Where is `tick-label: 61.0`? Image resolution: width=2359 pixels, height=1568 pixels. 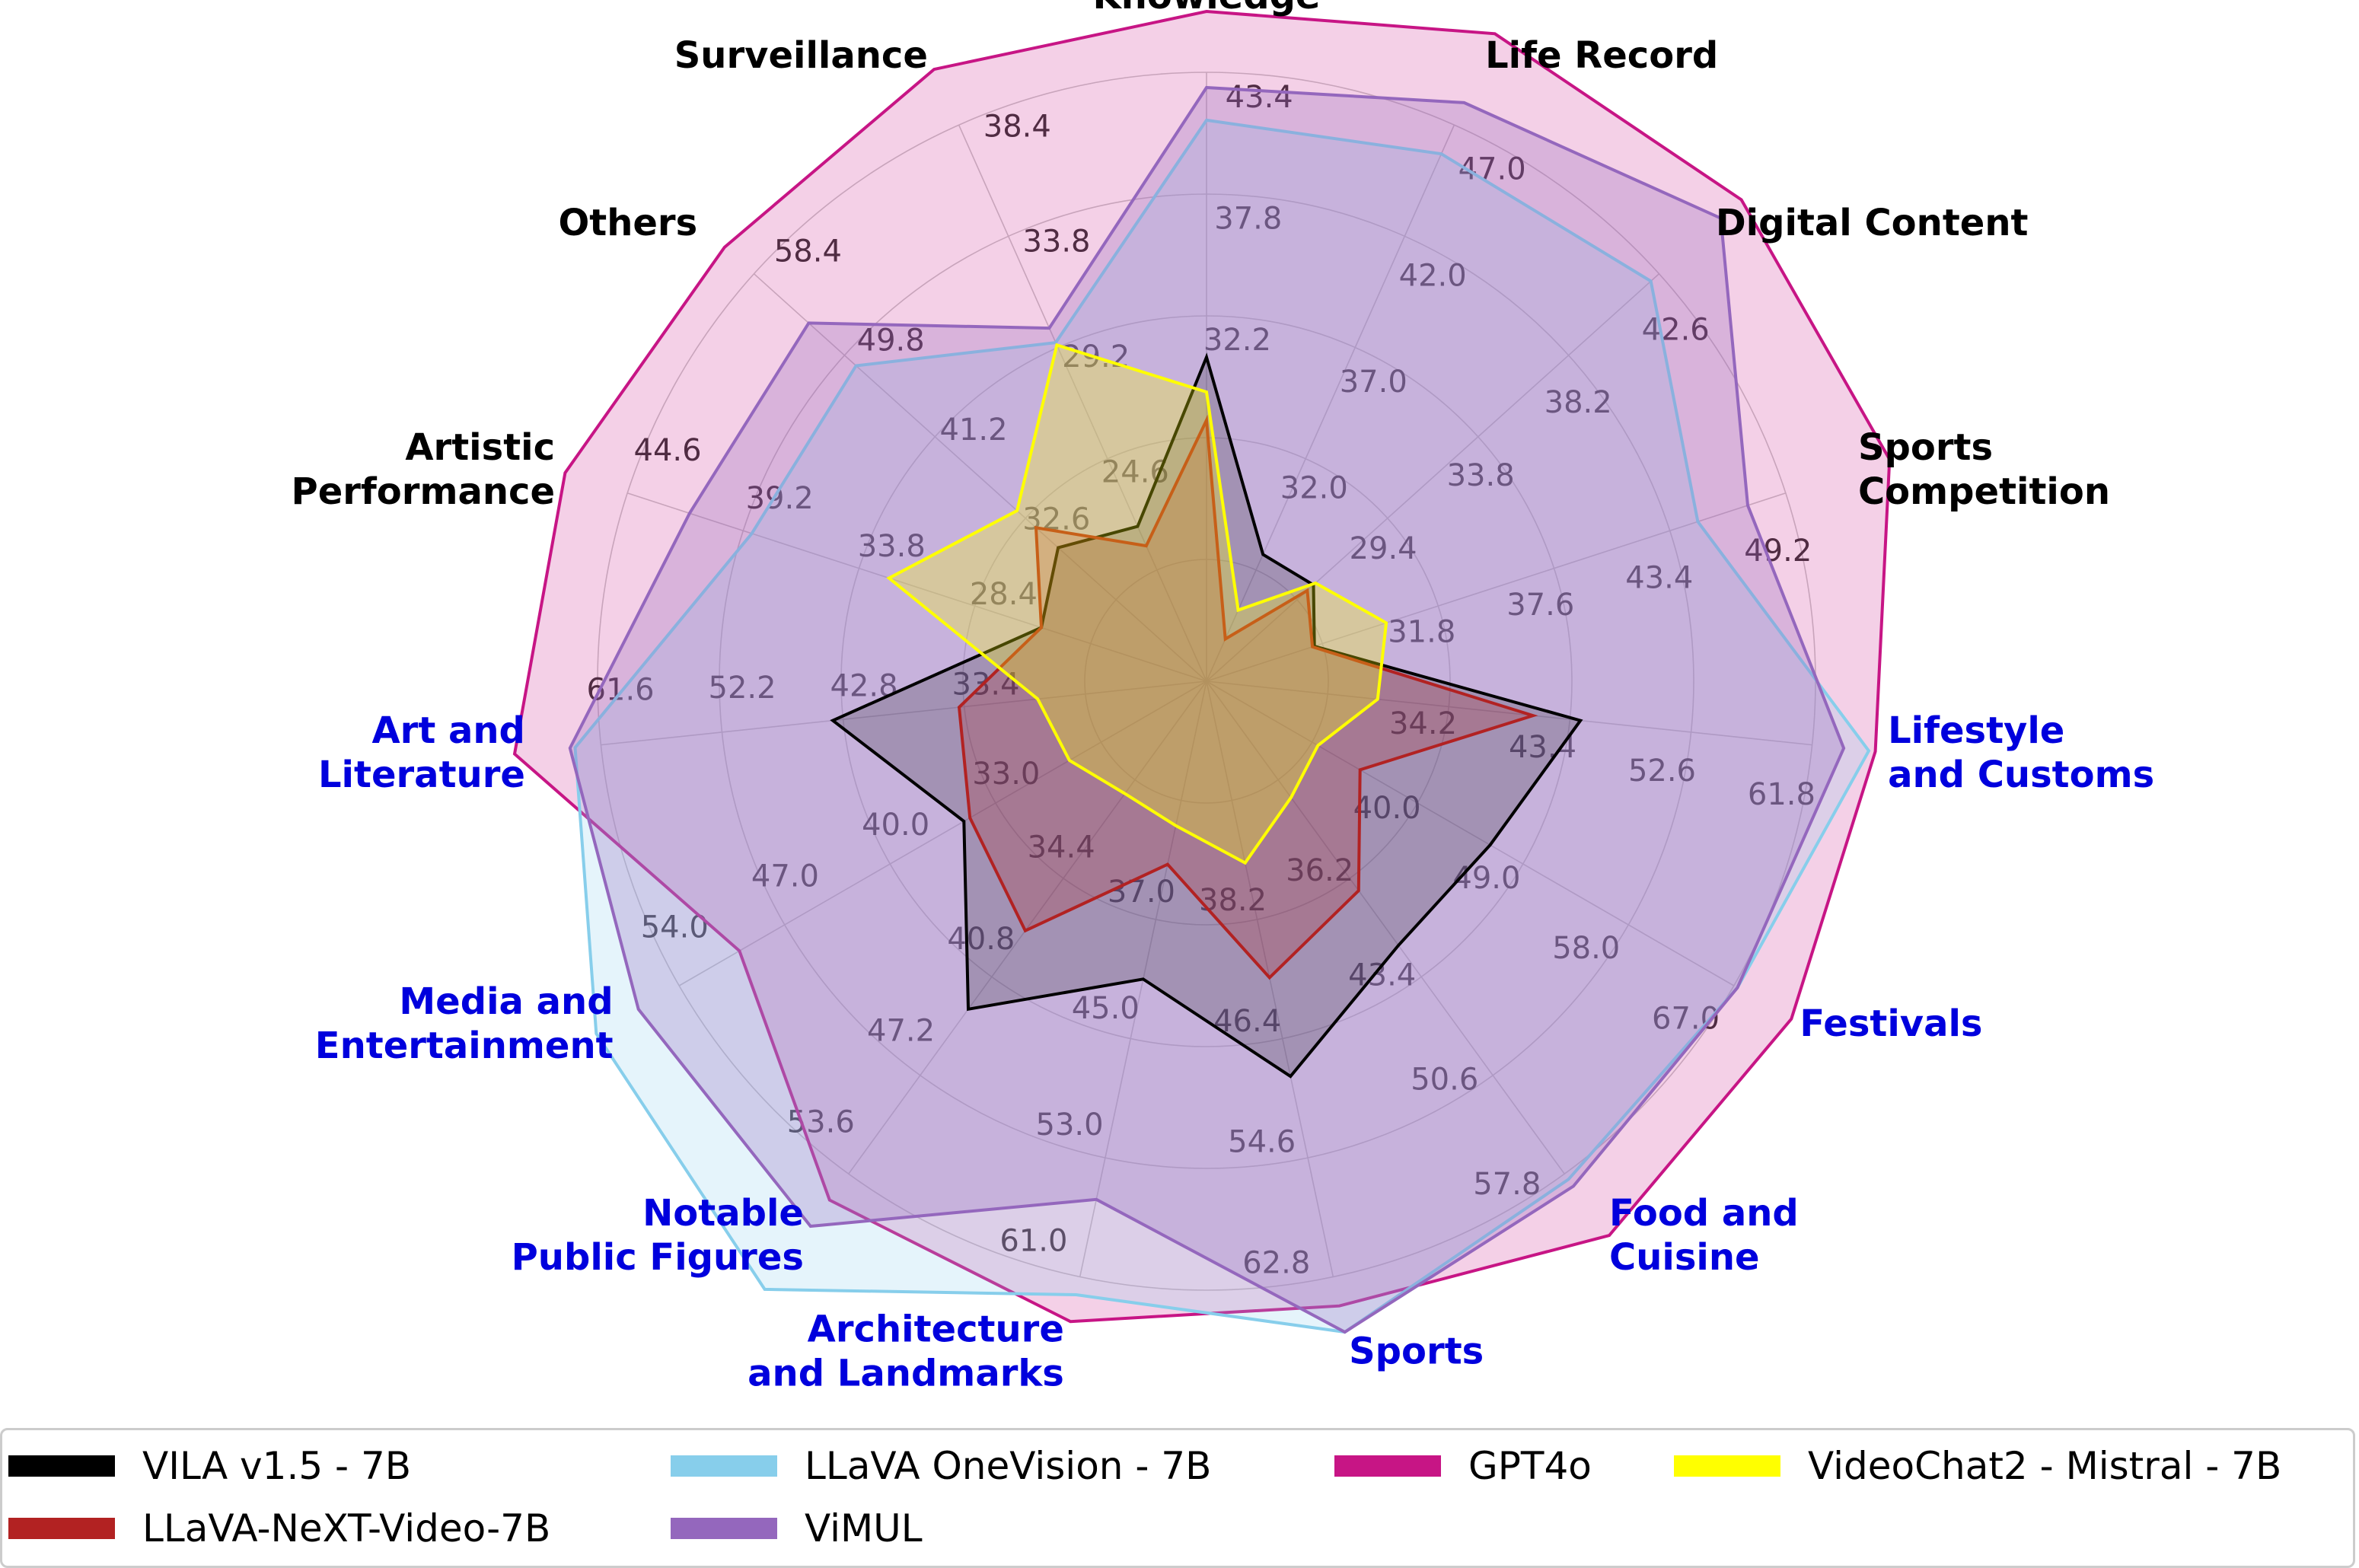
tick-label: 61.0 is located at coordinates (1033, 1241).